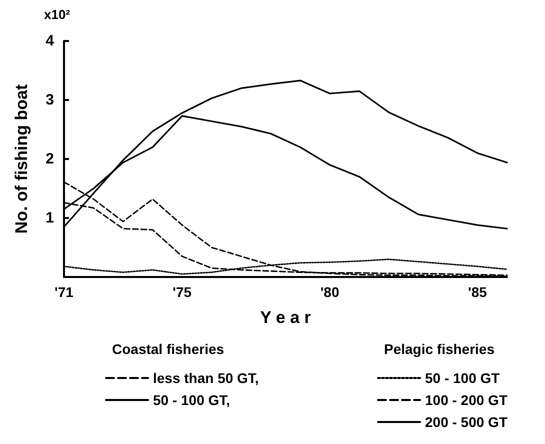 Image resolution: width=545 pixels, height=444 pixels. I want to click on legend-label: 50 - 100 GT,, so click(191, 400).